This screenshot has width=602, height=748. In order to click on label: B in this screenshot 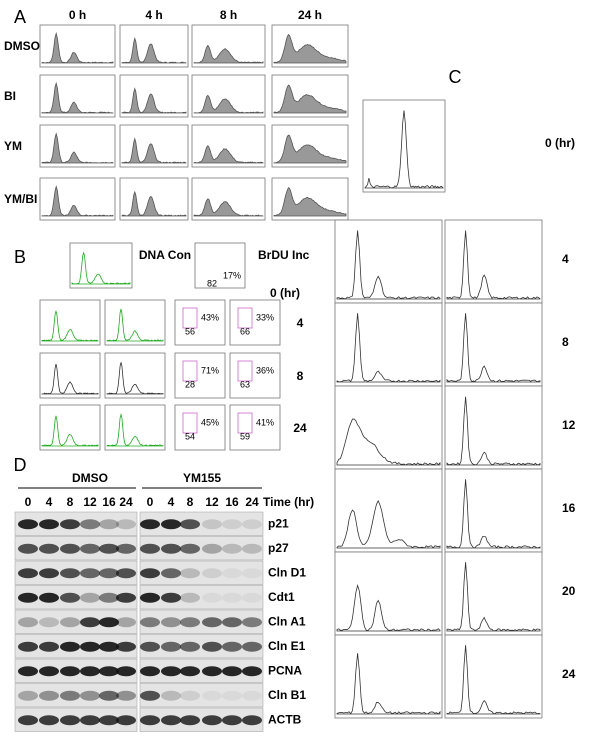, I will do `click(20, 257)`.